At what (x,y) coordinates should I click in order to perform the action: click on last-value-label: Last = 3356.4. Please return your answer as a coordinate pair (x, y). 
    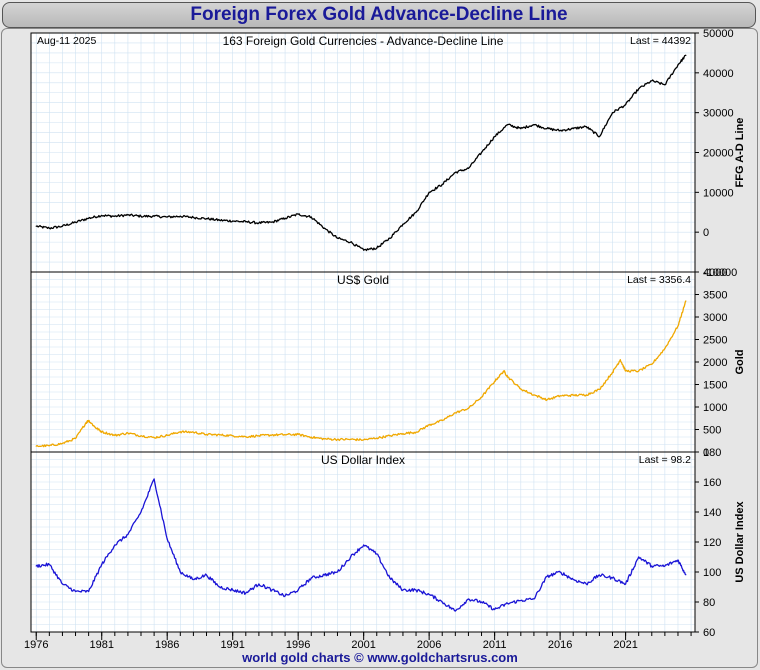
    Looking at the image, I should click on (659, 280).